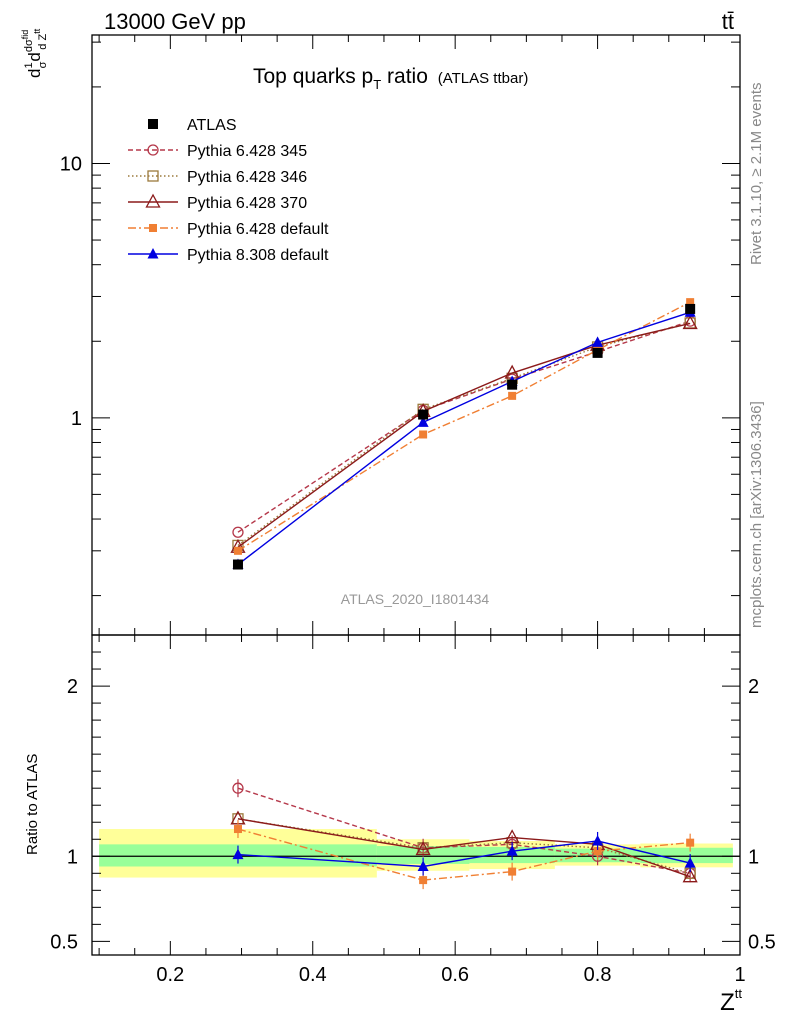  Describe the element at coordinates (415, 599) in the screenshot. I see `analysis-id-label: ATLAS_2020_I1801434` at that location.